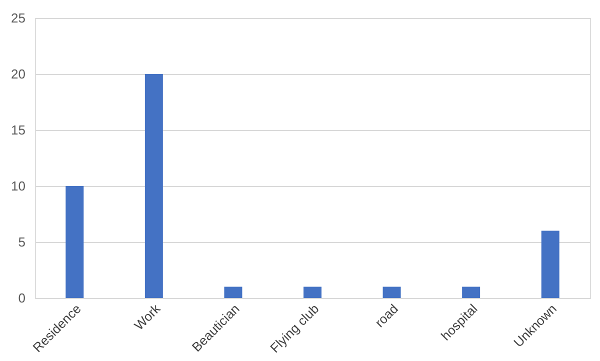 This screenshot has width=600, height=361. What do you see at coordinates (18, 74) in the screenshot?
I see `y-tick-label: 20` at bounding box center [18, 74].